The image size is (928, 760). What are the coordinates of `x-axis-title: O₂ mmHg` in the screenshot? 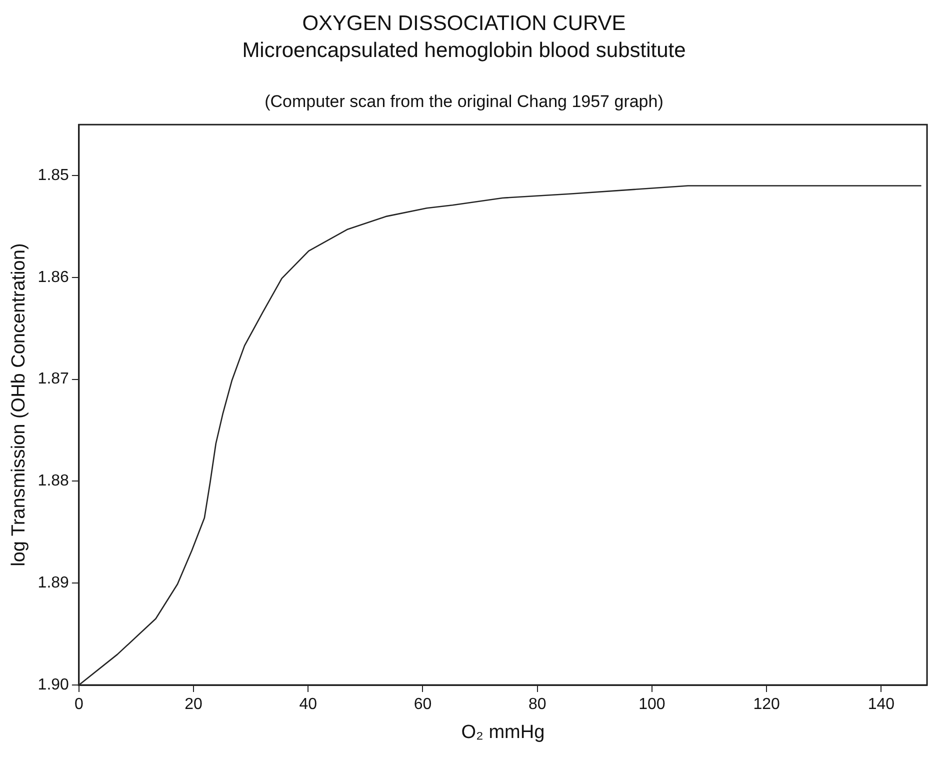 It's located at (503, 732).